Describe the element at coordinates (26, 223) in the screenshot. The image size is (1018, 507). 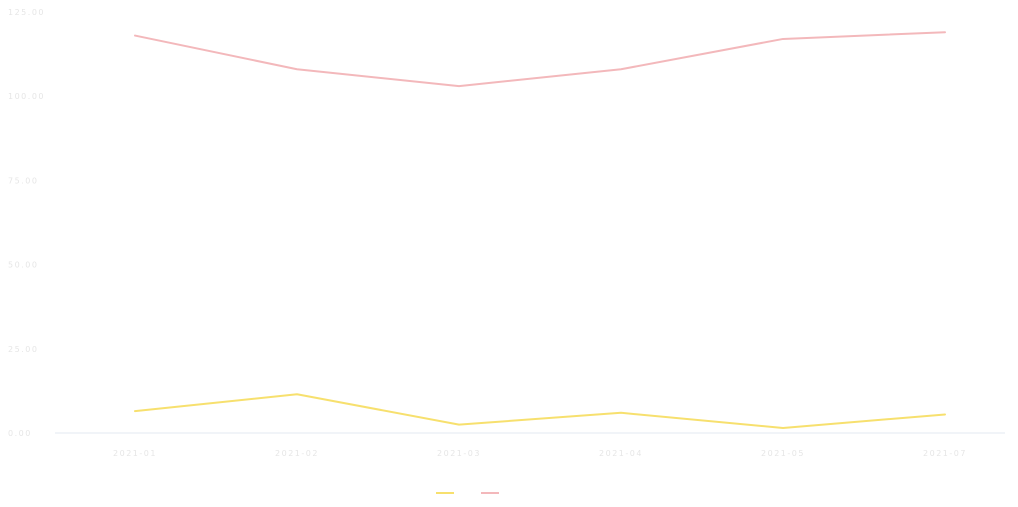
I see `y-axis-ticks: 0.00 25.00 50.00 75.00 100.00 125.00` at that location.